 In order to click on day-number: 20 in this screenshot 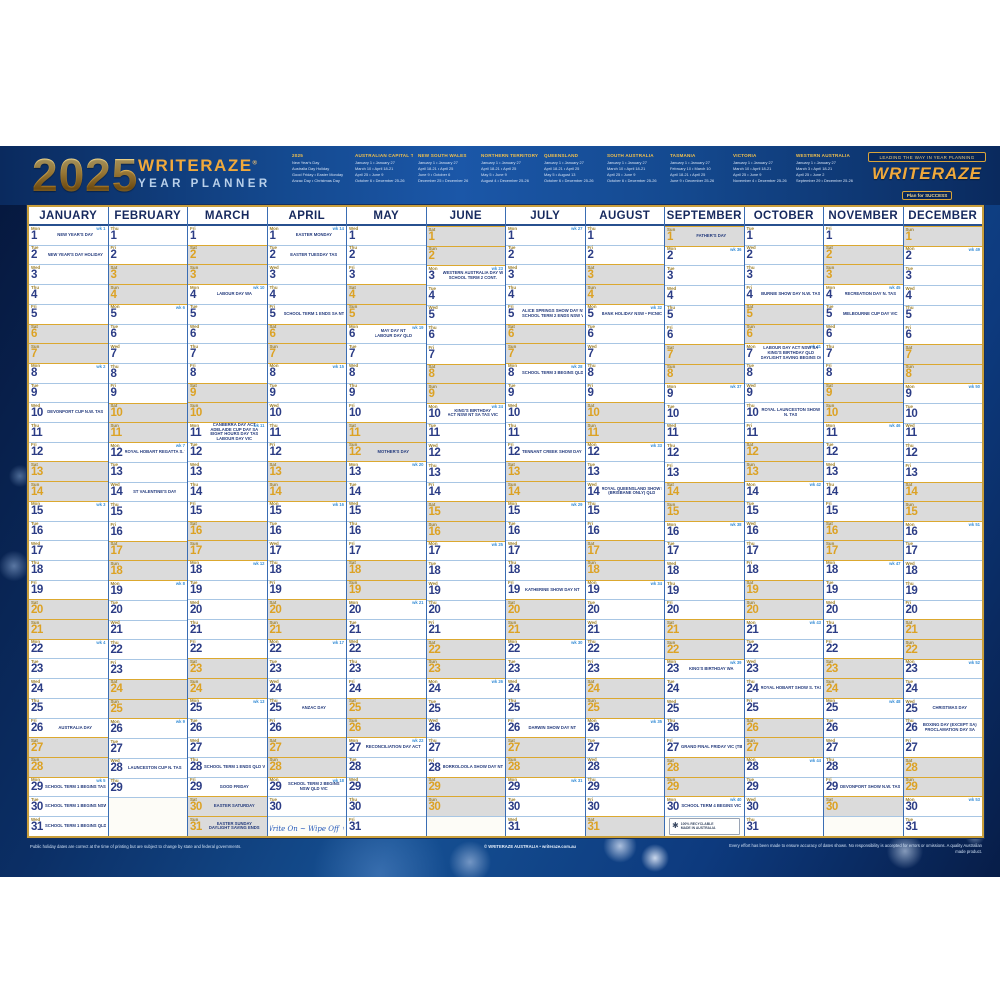, I will do `click(832, 609)`.